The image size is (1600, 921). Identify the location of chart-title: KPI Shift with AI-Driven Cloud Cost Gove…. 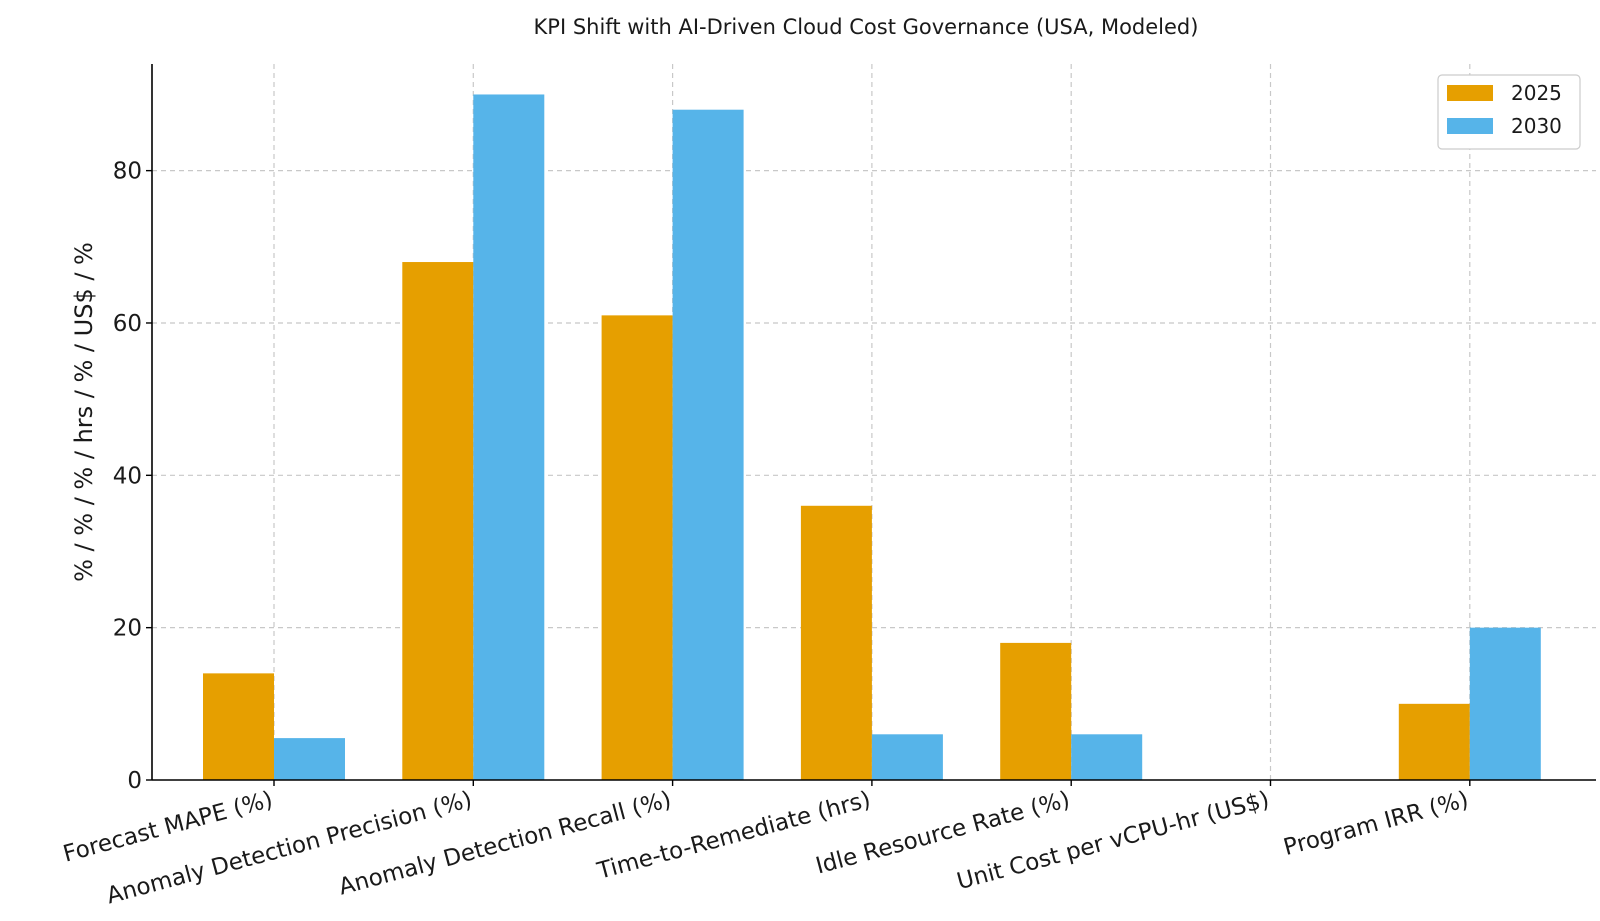
(866, 27).